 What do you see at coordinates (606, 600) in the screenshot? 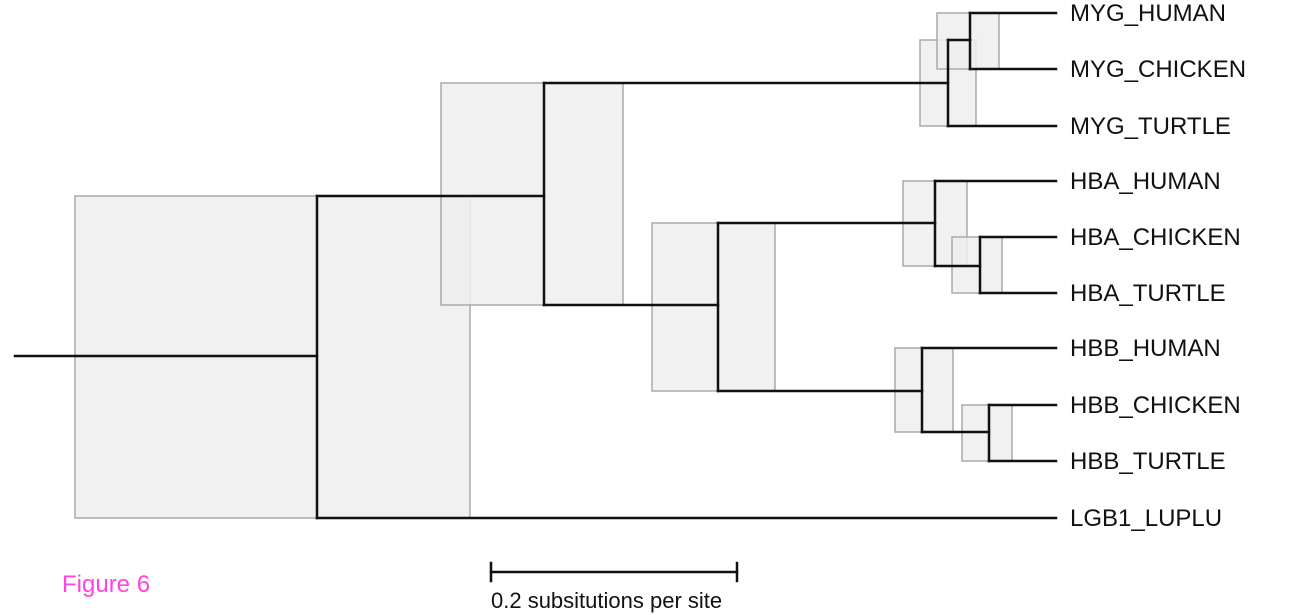
I see `scale-bar-label: 0.2 subsitutions per site` at bounding box center [606, 600].